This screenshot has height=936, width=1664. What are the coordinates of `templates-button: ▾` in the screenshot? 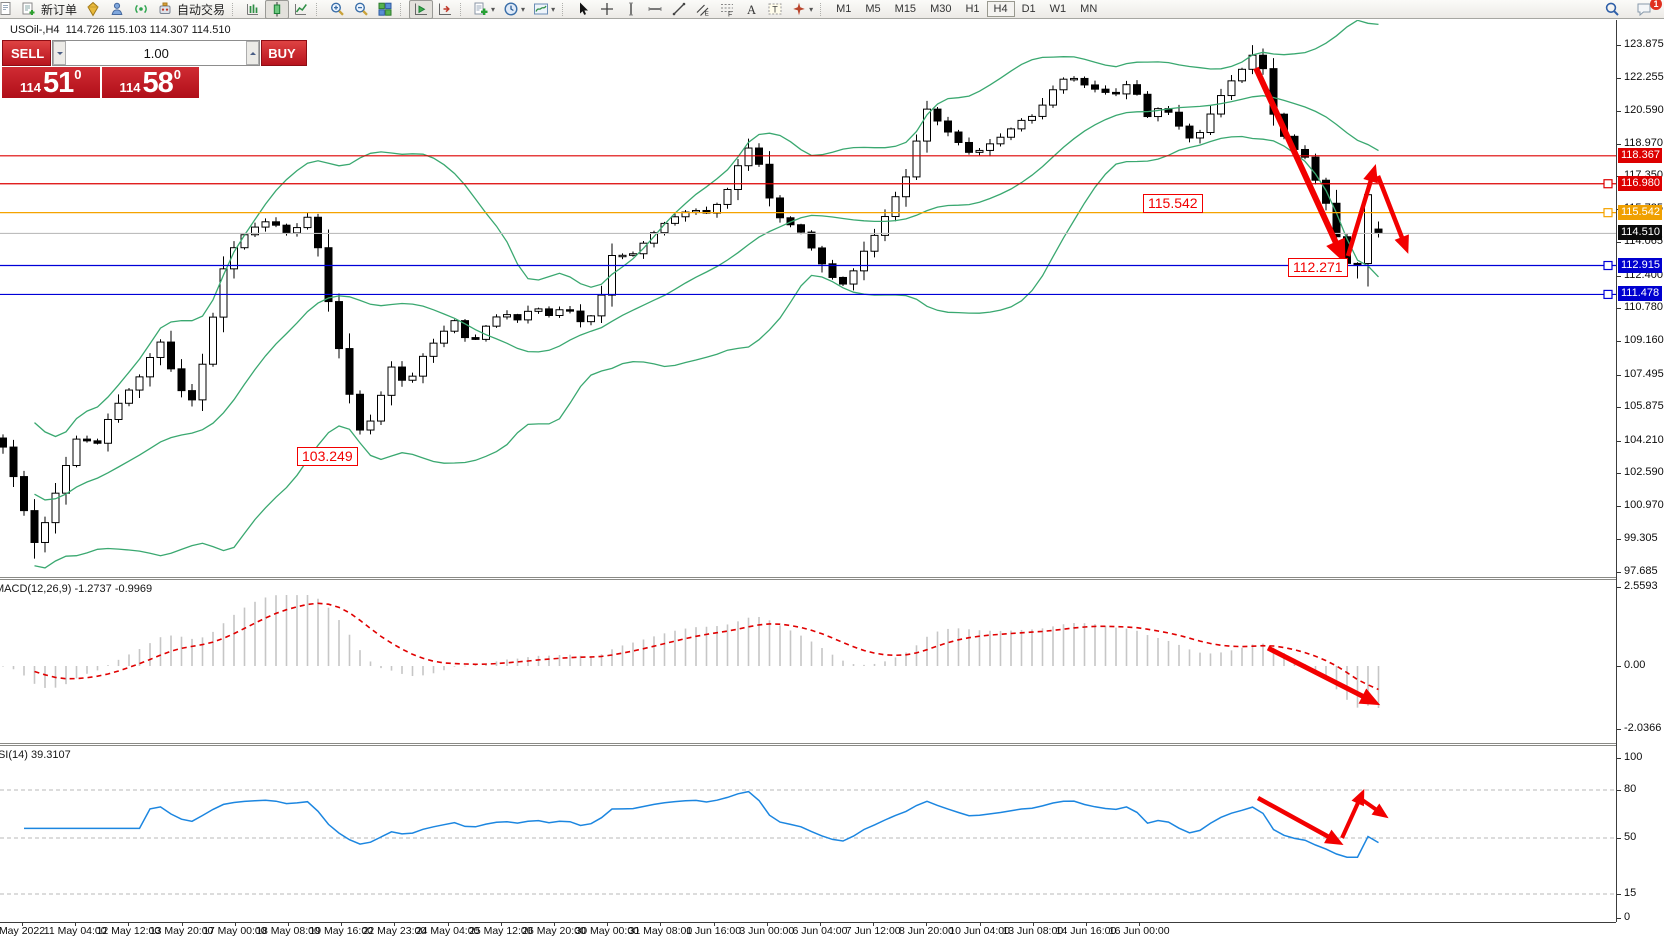 It's located at (544, 9).